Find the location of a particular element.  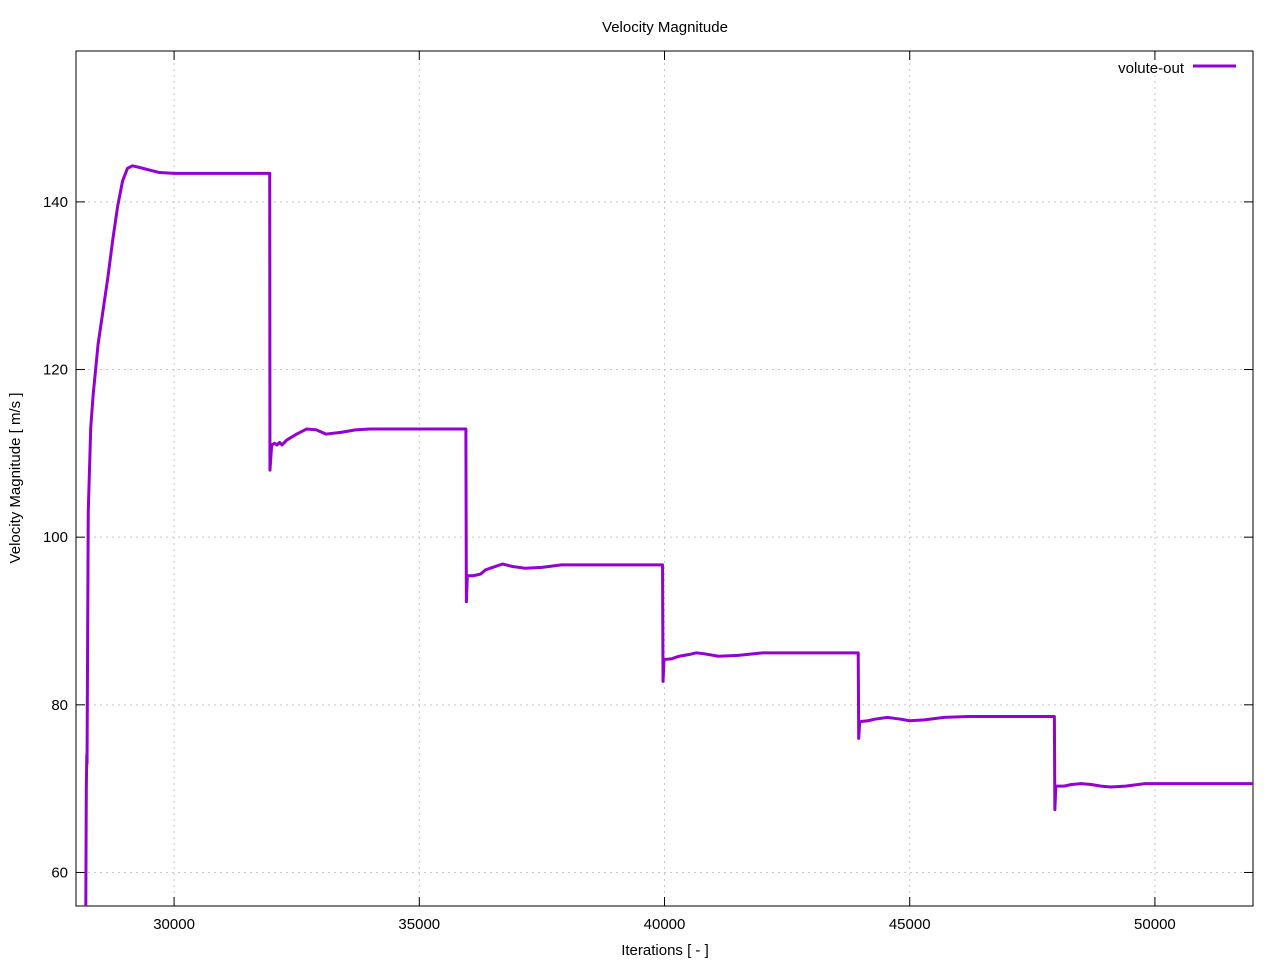

y-axis-label: Velocity Magnitude [ m/s ] is located at coordinates (15, 478).